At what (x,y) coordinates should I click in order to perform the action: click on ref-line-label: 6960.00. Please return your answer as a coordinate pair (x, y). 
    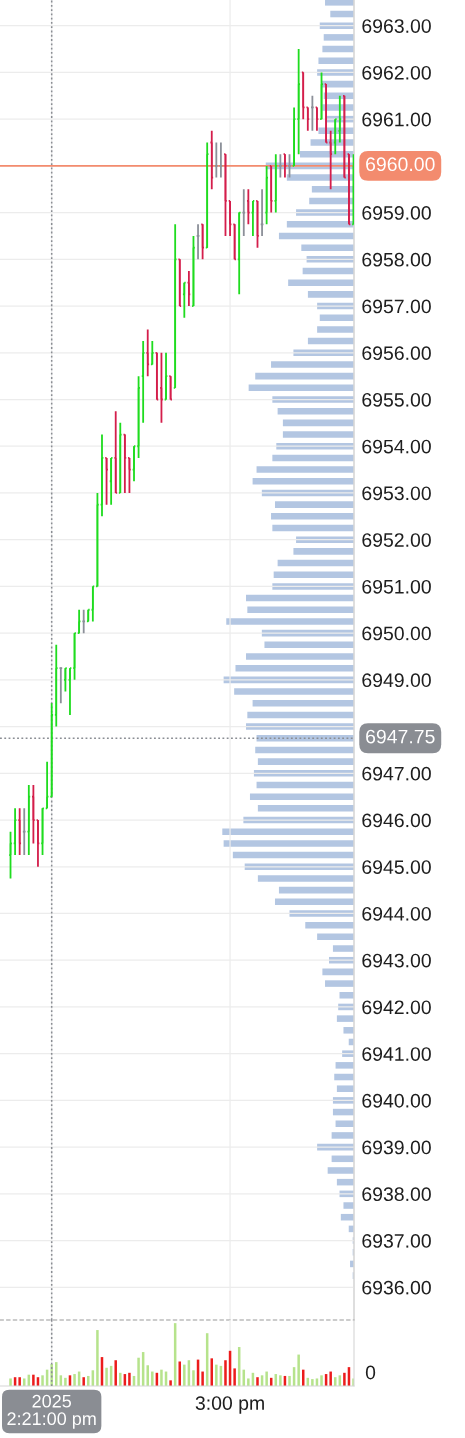
    Looking at the image, I should click on (400, 164).